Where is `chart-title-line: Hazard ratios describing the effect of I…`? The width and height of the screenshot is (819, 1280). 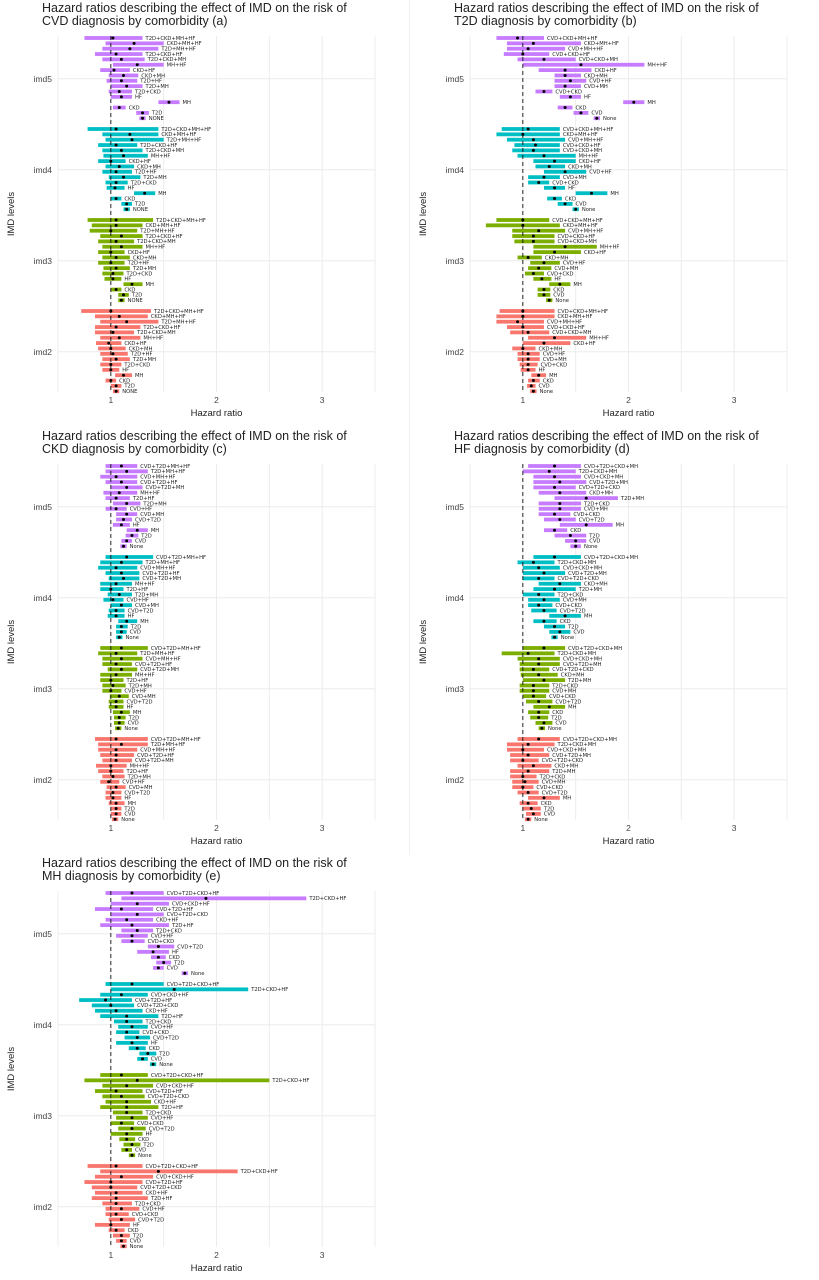 chart-title-line: Hazard ratios describing the effect of I… is located at coordinates (194, 8).